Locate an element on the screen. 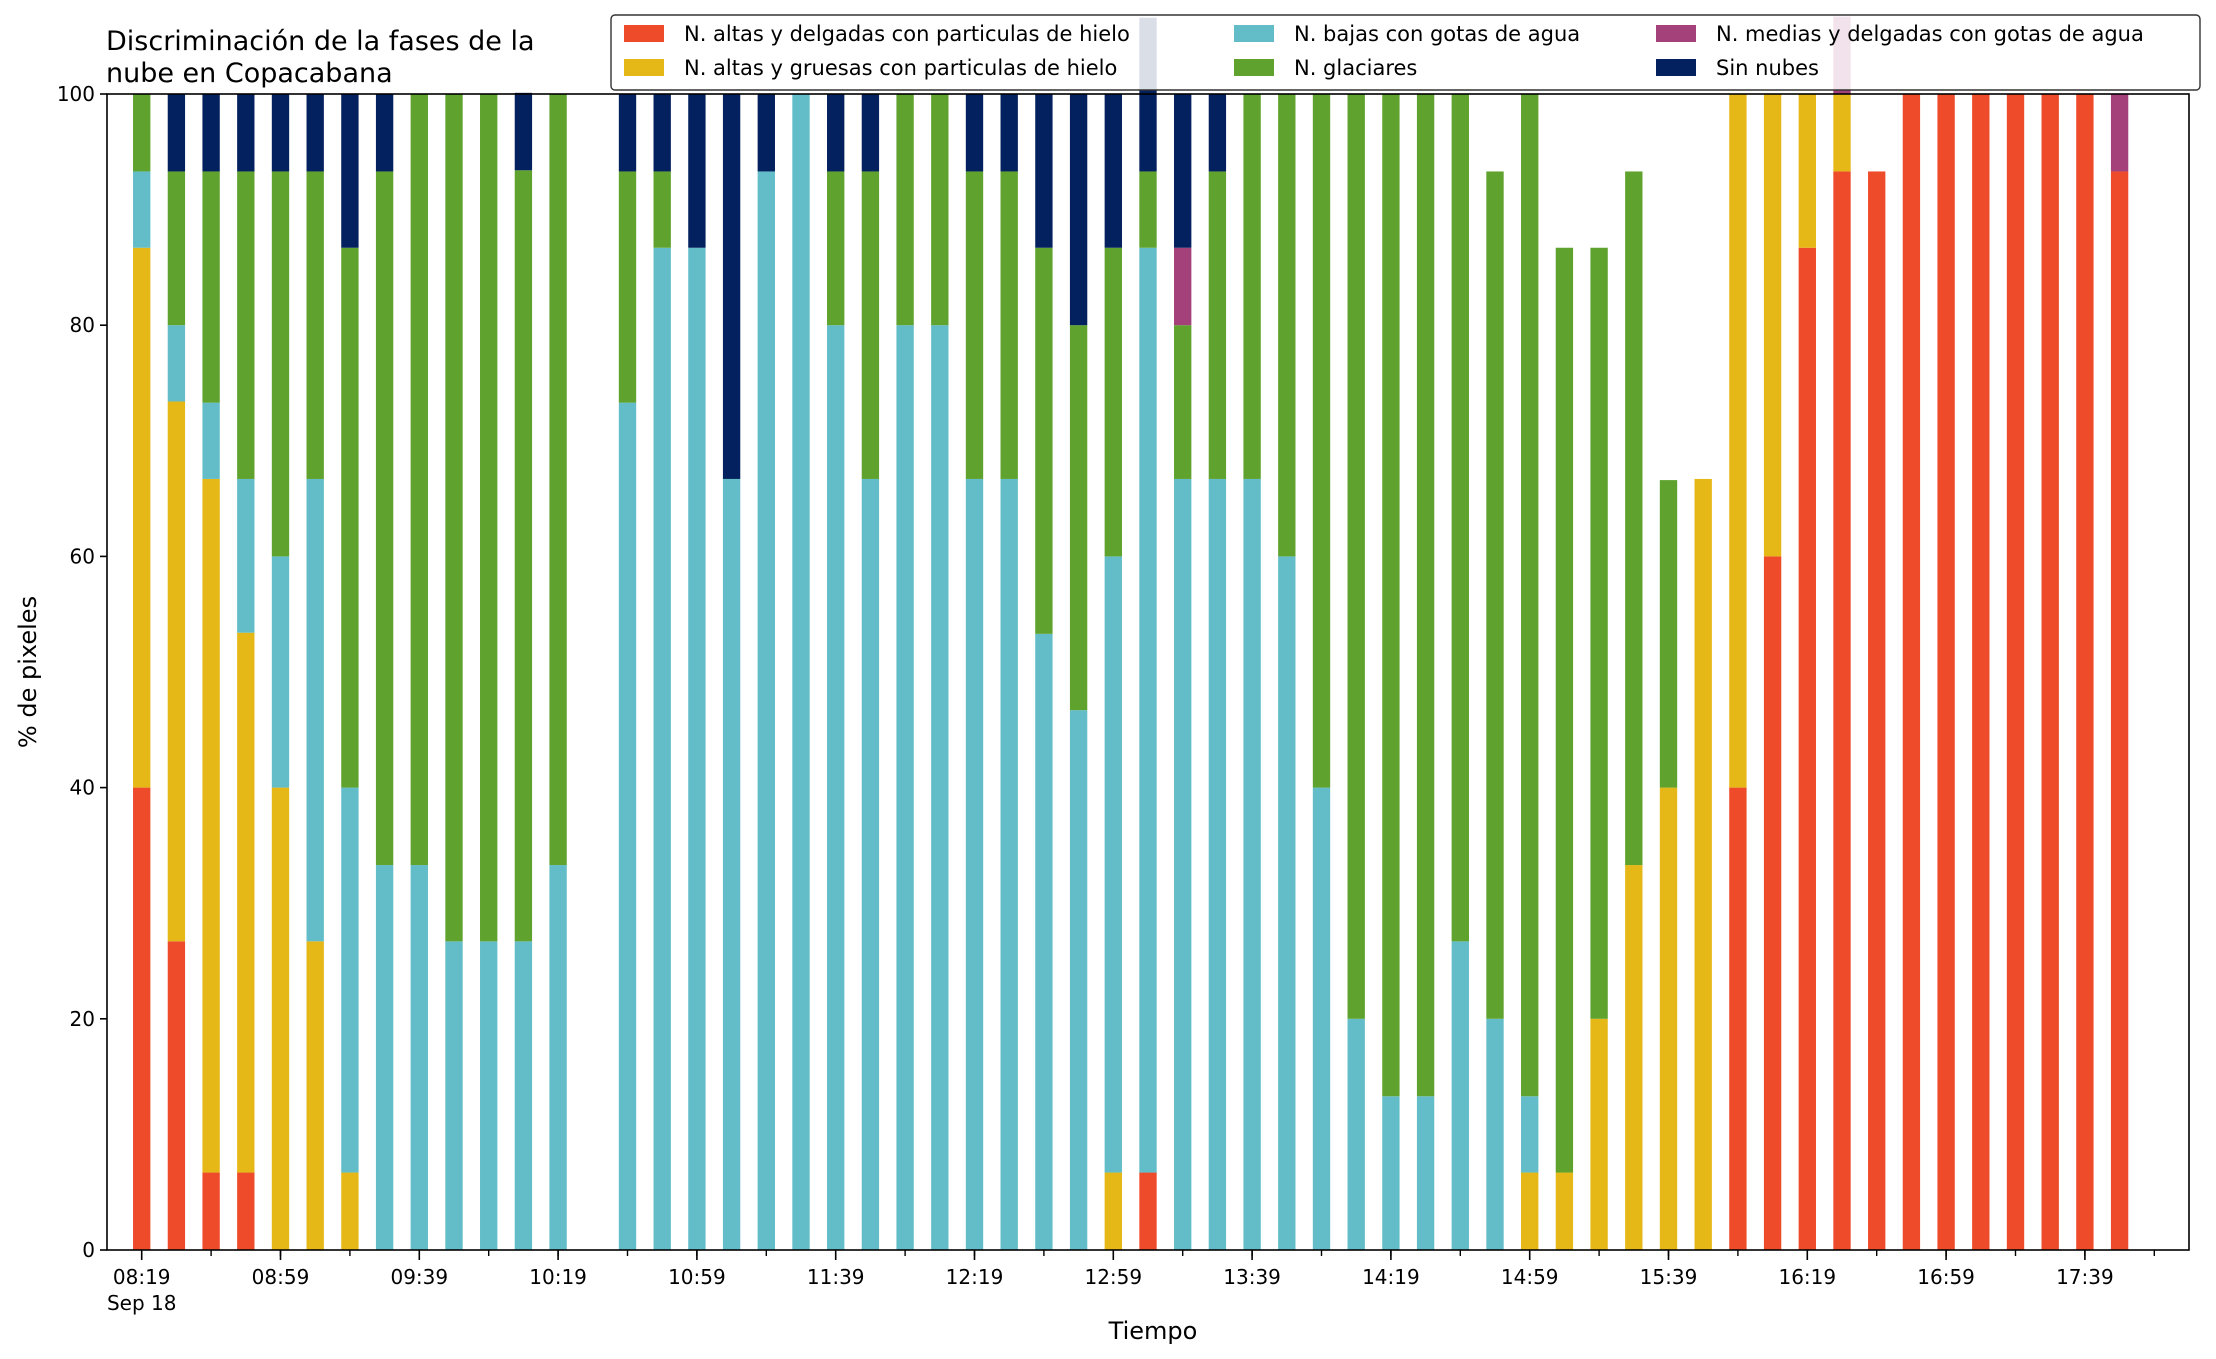  legend-label: Sin nubes is located at coordinates (1767, 68).